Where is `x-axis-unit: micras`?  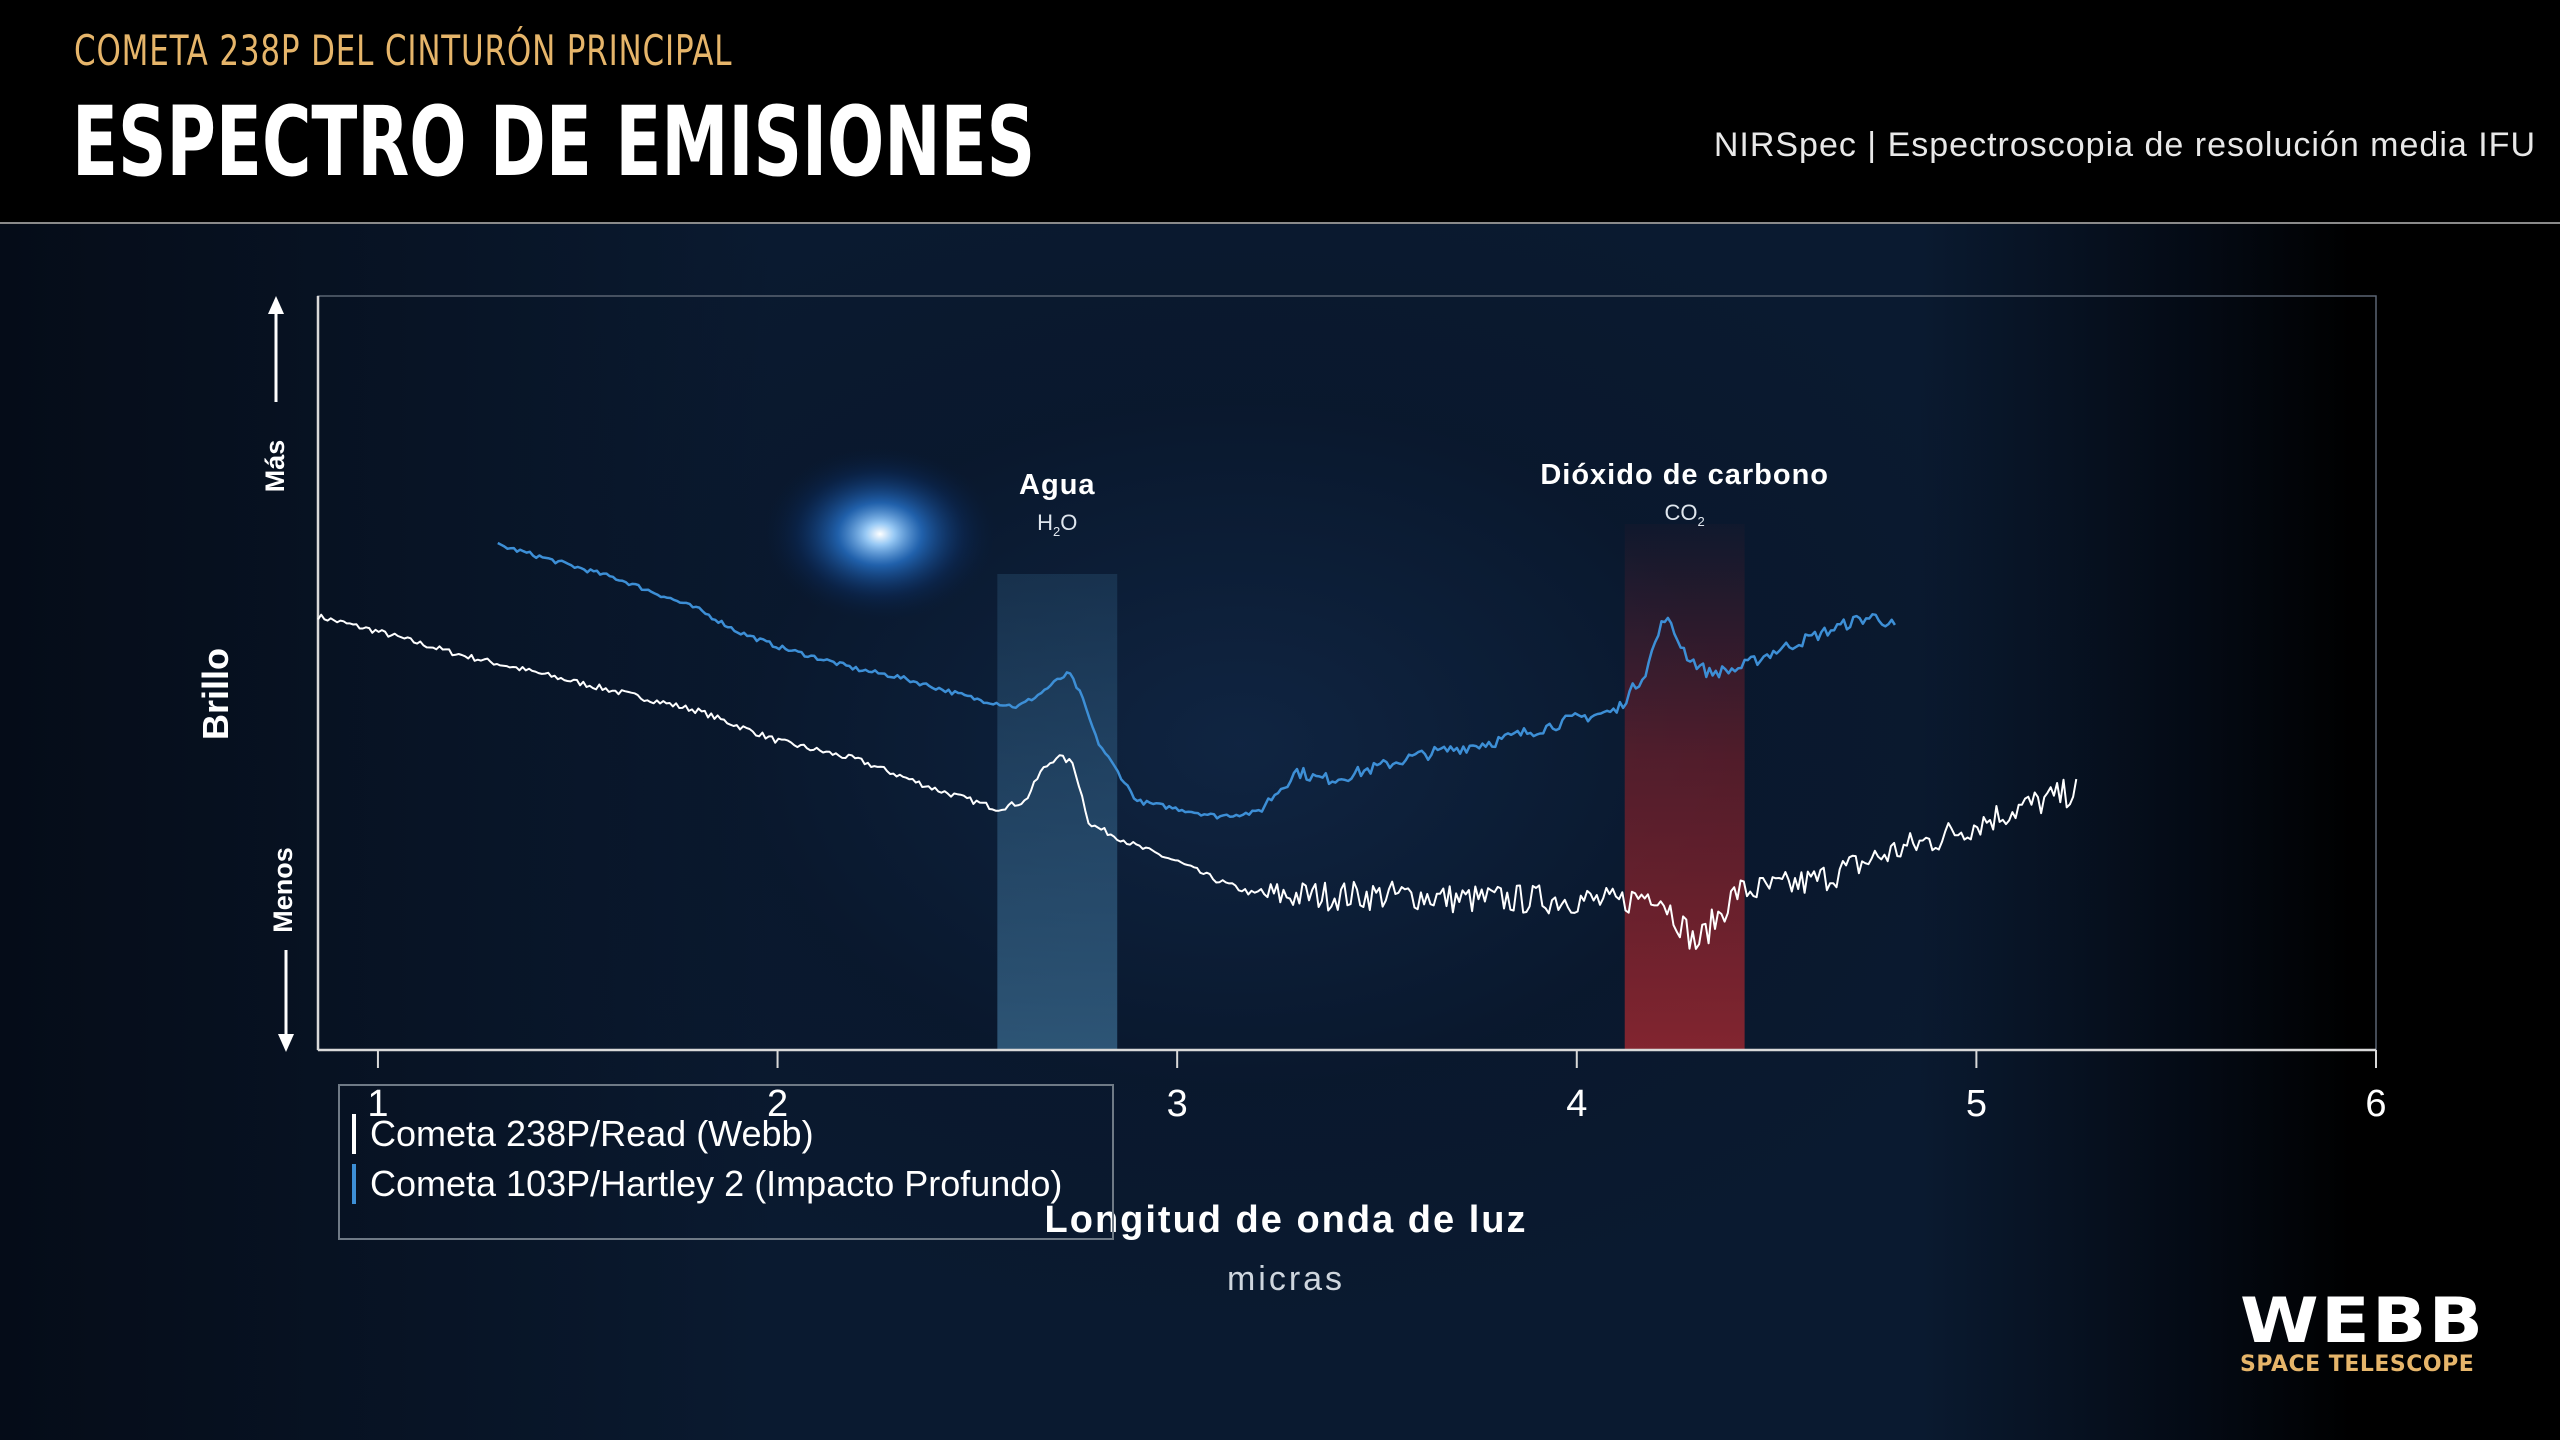
x-axis-unit: micras is located at coordinates (1286, 1279).